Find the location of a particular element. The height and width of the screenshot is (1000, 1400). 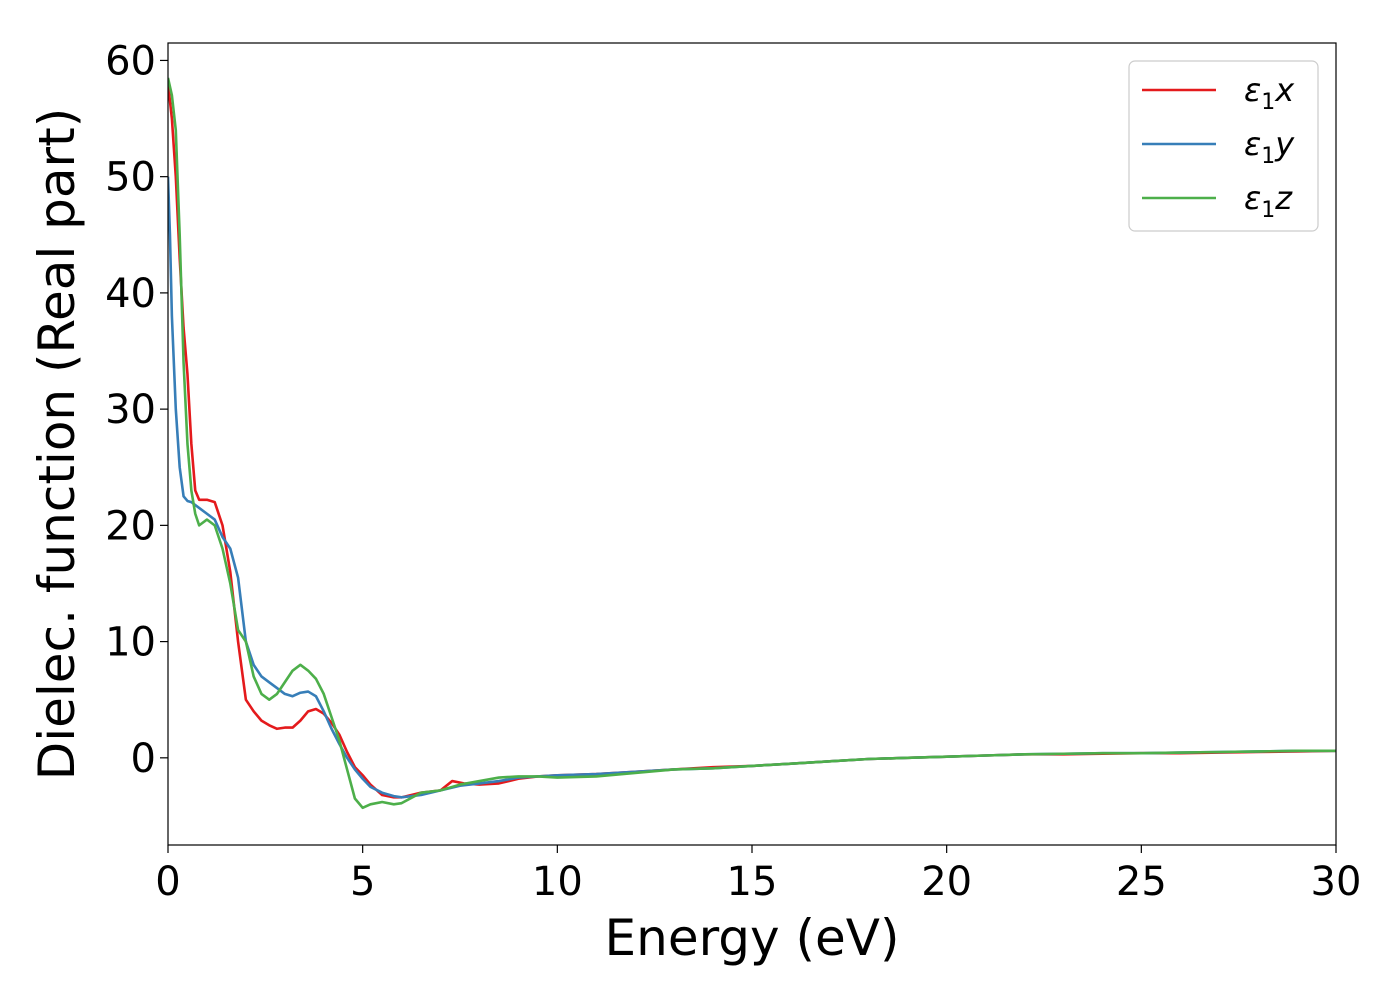

x-axis-label: Energy (eV) is located at coordinates (752, 938).